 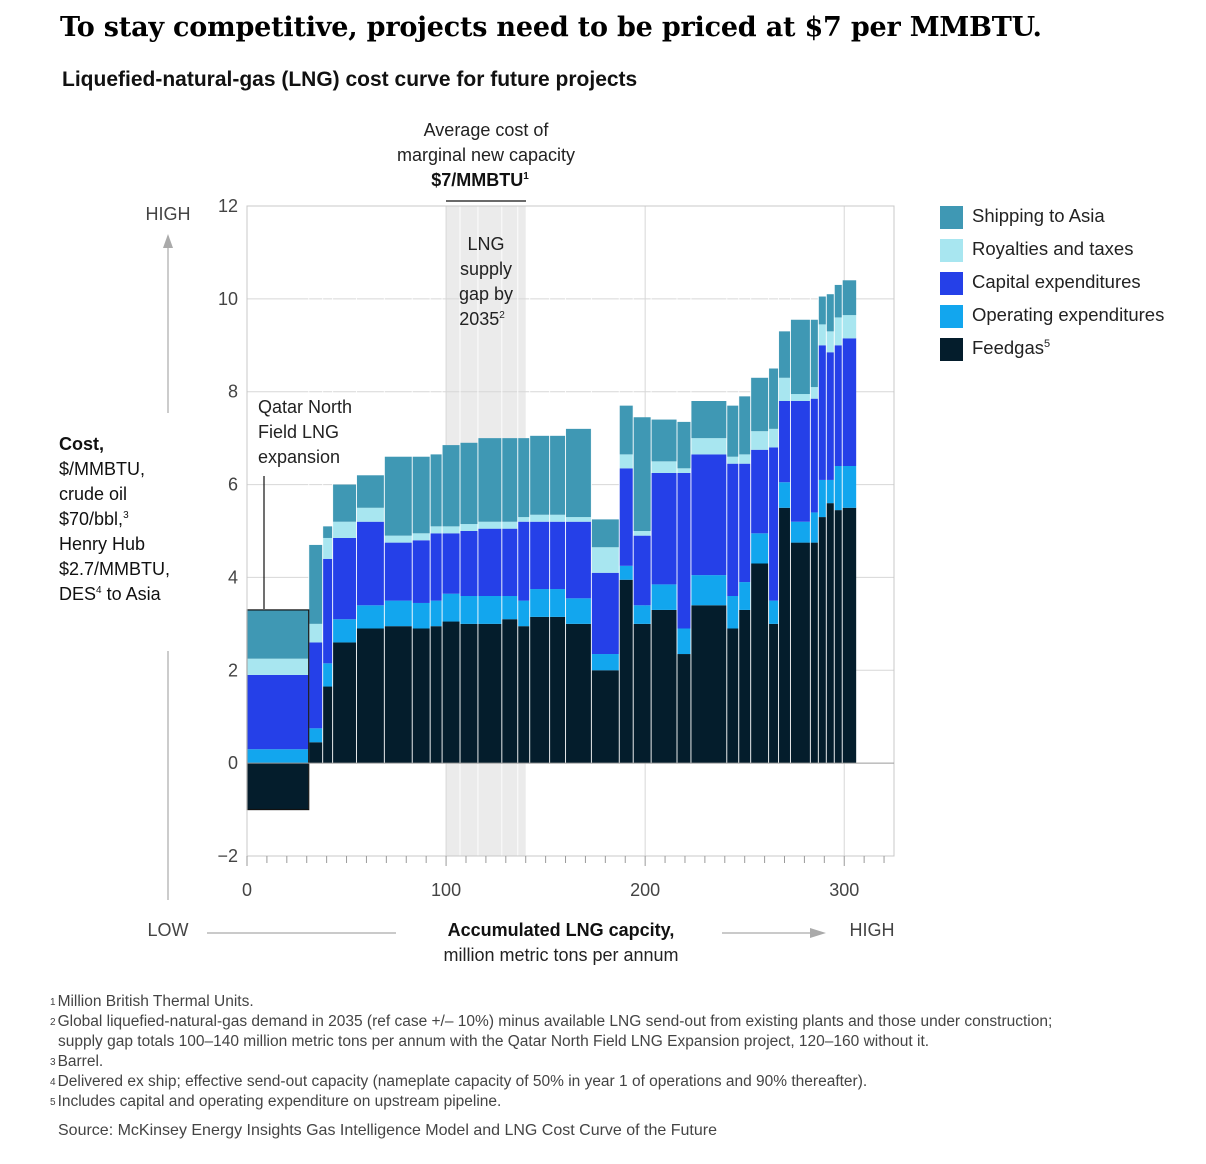 What do you see at coordinates (132, 594) in the screenshot?
I see `y-axis-title-l6-rest: to Asia` at bounding box center [132, 594].